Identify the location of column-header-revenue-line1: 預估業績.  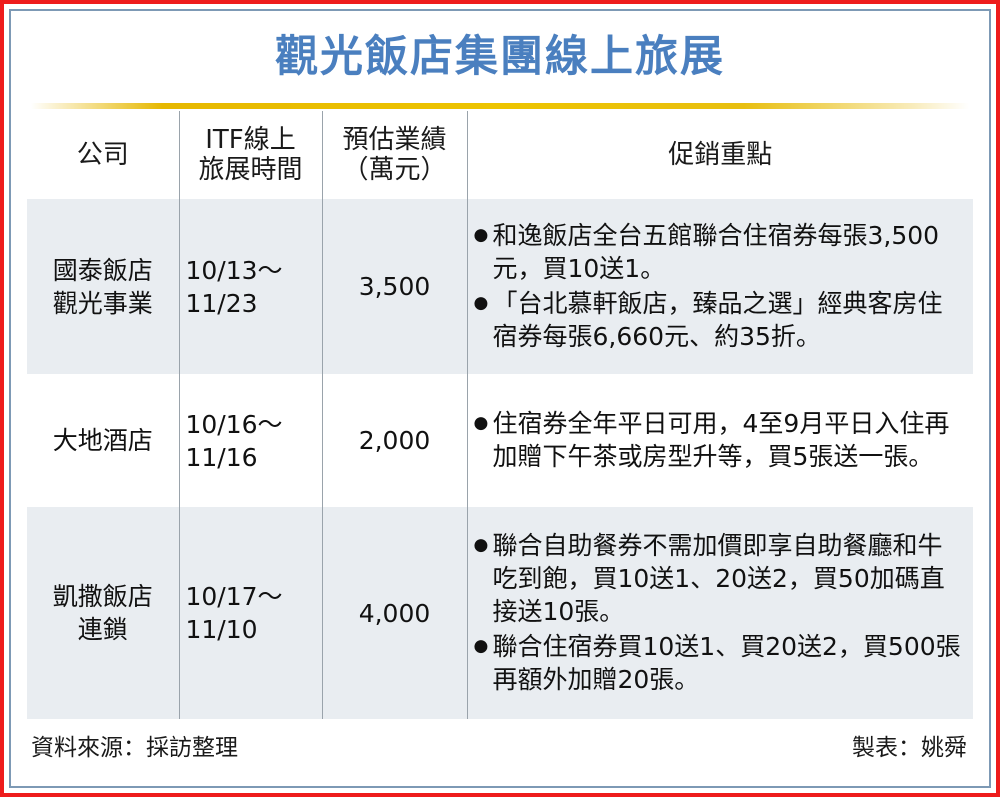
(394, 139).